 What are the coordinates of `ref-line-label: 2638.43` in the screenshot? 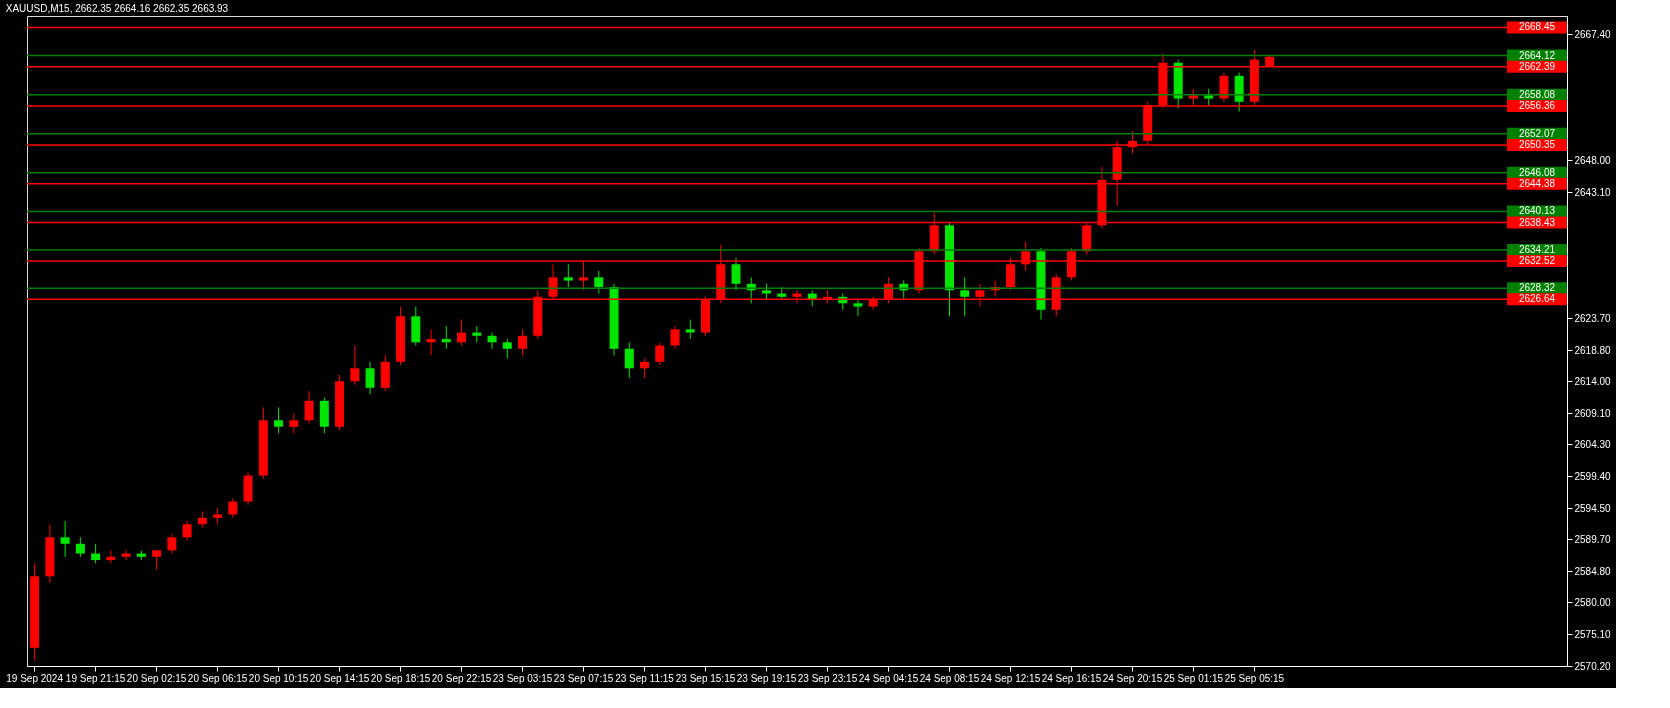 It's located at (1537, 222).